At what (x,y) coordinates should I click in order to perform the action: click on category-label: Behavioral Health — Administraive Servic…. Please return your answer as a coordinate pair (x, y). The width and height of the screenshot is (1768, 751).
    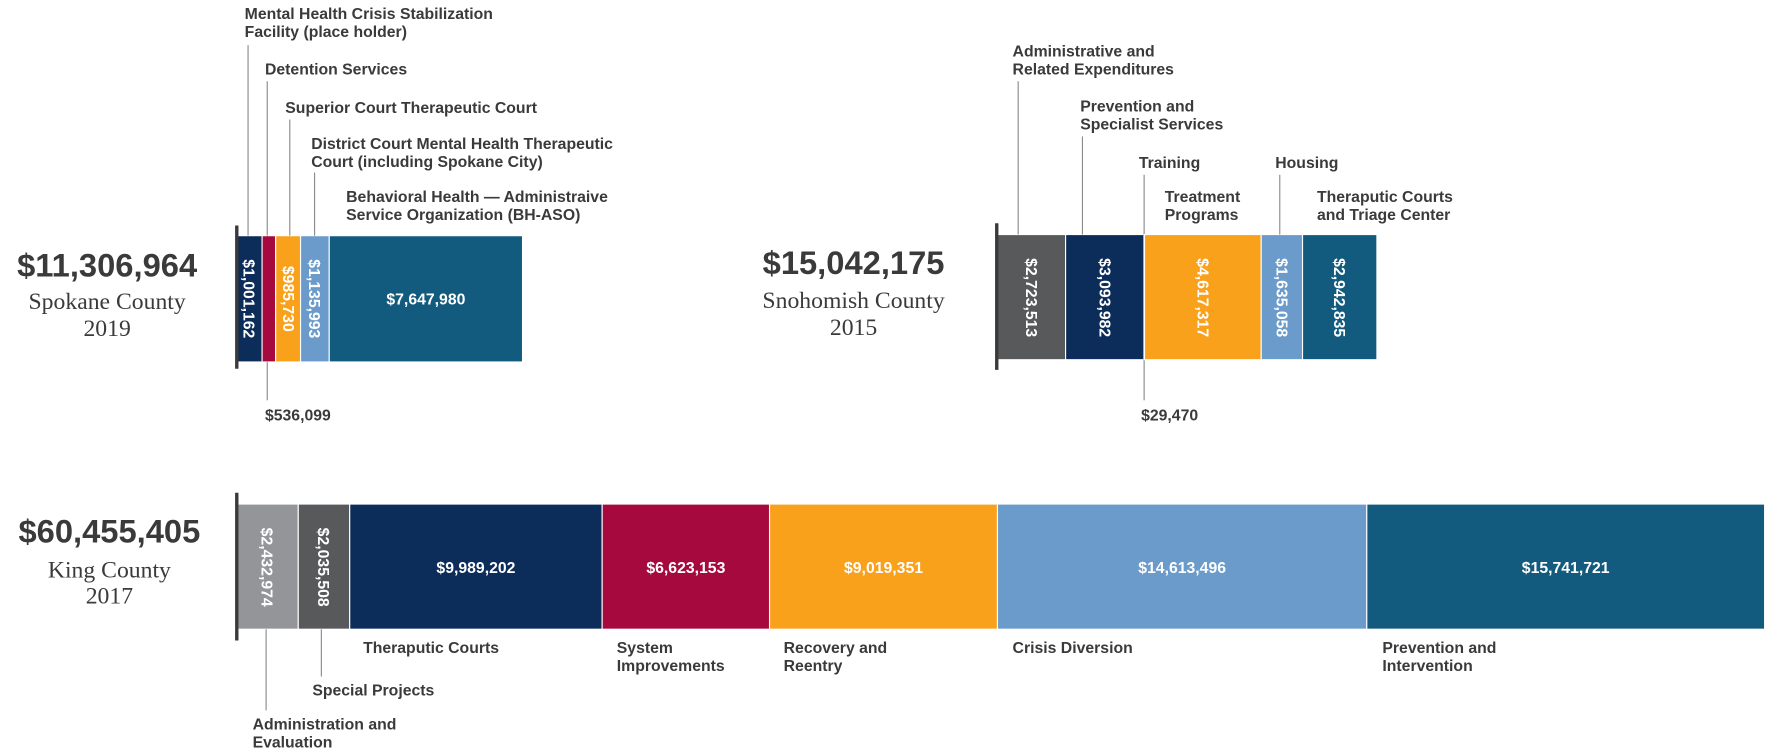
    Looking at the image, I should click on (477, 205).